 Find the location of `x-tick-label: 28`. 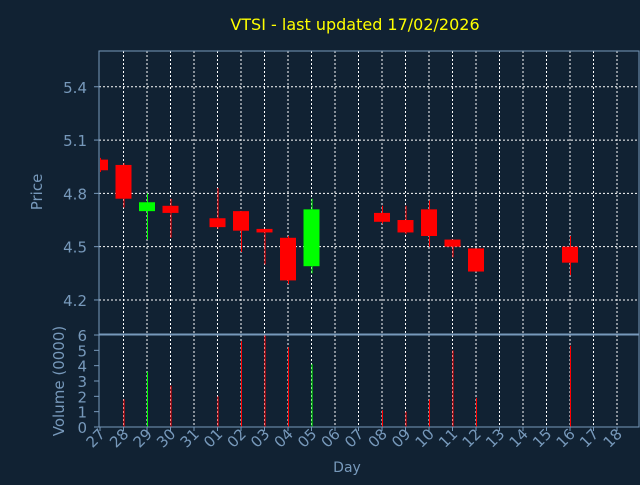

x-tick-label: 28 is located at coordinates (119, 438).